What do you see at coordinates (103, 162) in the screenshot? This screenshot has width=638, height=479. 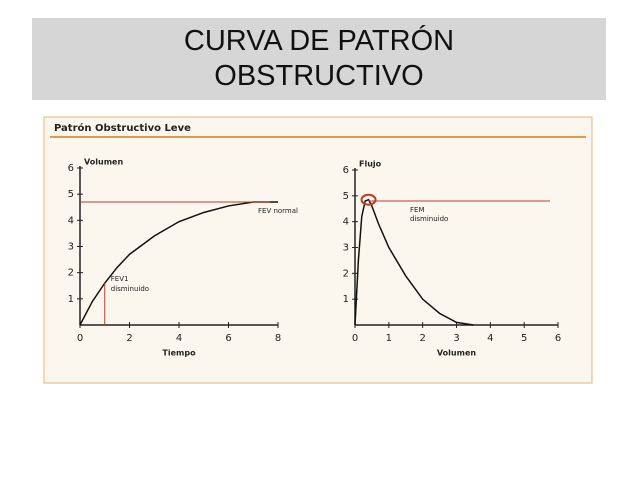 I see `y-axis-label: Volumen` at bounding box center [103, 162].